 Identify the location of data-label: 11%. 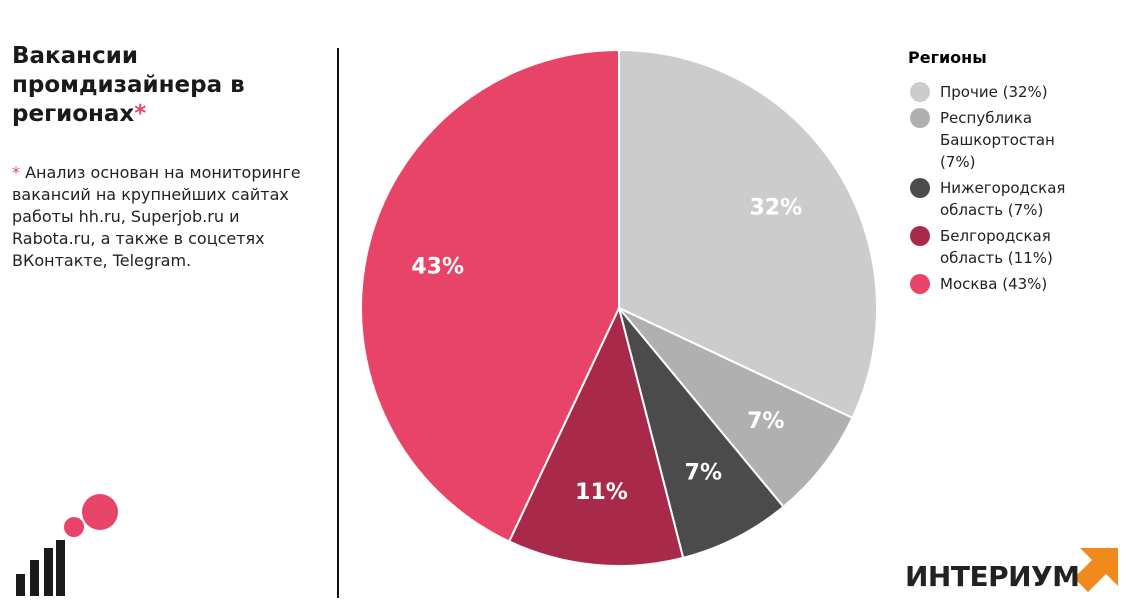
(601, 492).